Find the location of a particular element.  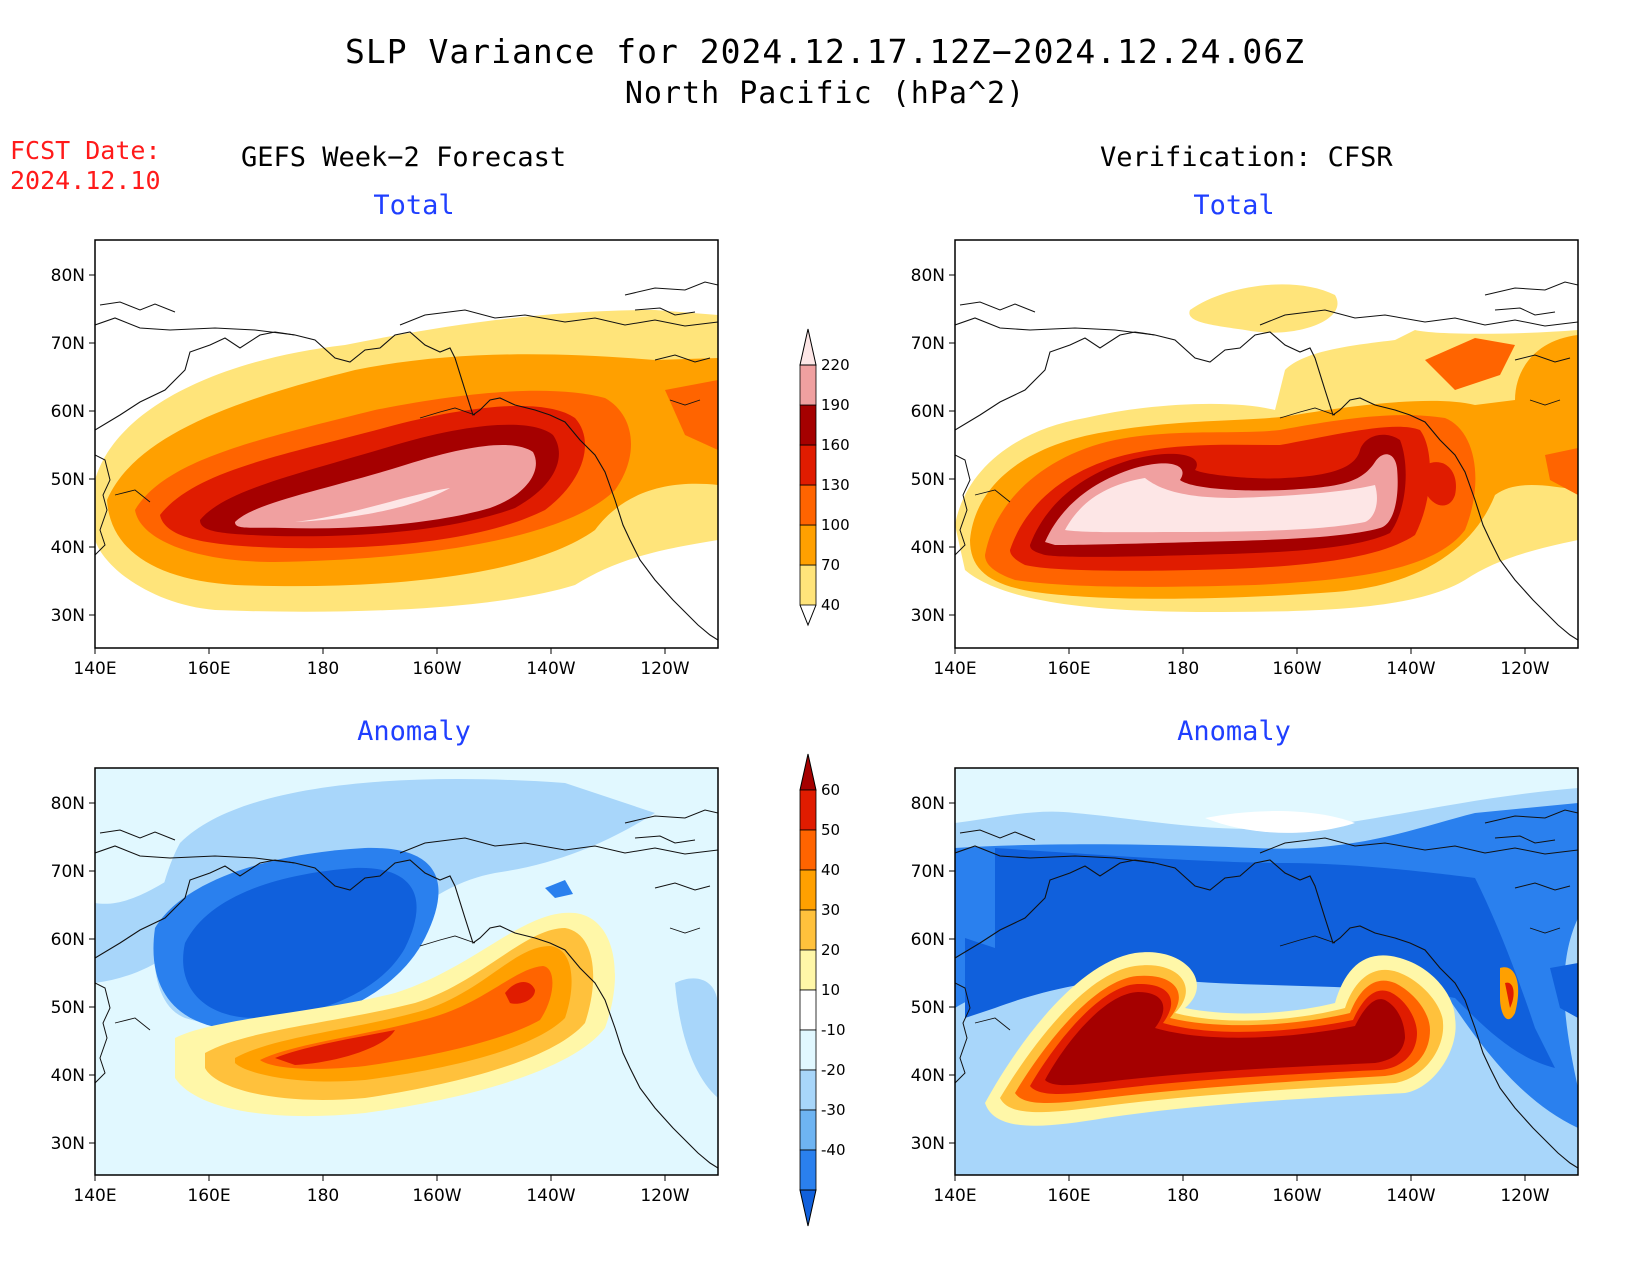

gefs-anomaly-label: Anomaly is located at coordinates (414, 731).